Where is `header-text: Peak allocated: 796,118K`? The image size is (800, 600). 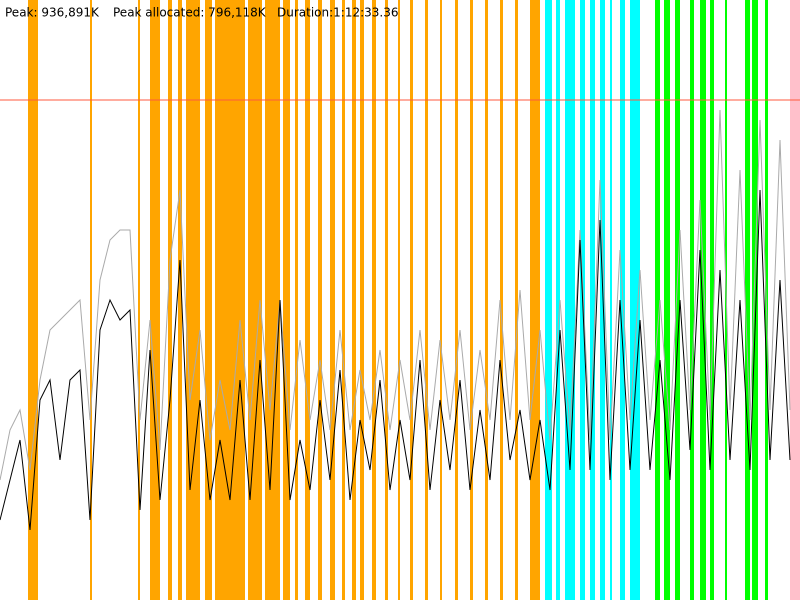 header-text: Peak allocated: 796,118K is located at coordinates (190, 13).